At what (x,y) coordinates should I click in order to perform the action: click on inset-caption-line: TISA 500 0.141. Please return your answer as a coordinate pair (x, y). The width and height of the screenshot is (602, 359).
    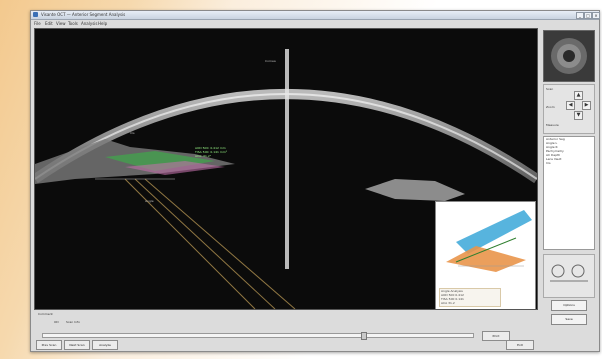
    Looking at the image, I should click on (452, 299).